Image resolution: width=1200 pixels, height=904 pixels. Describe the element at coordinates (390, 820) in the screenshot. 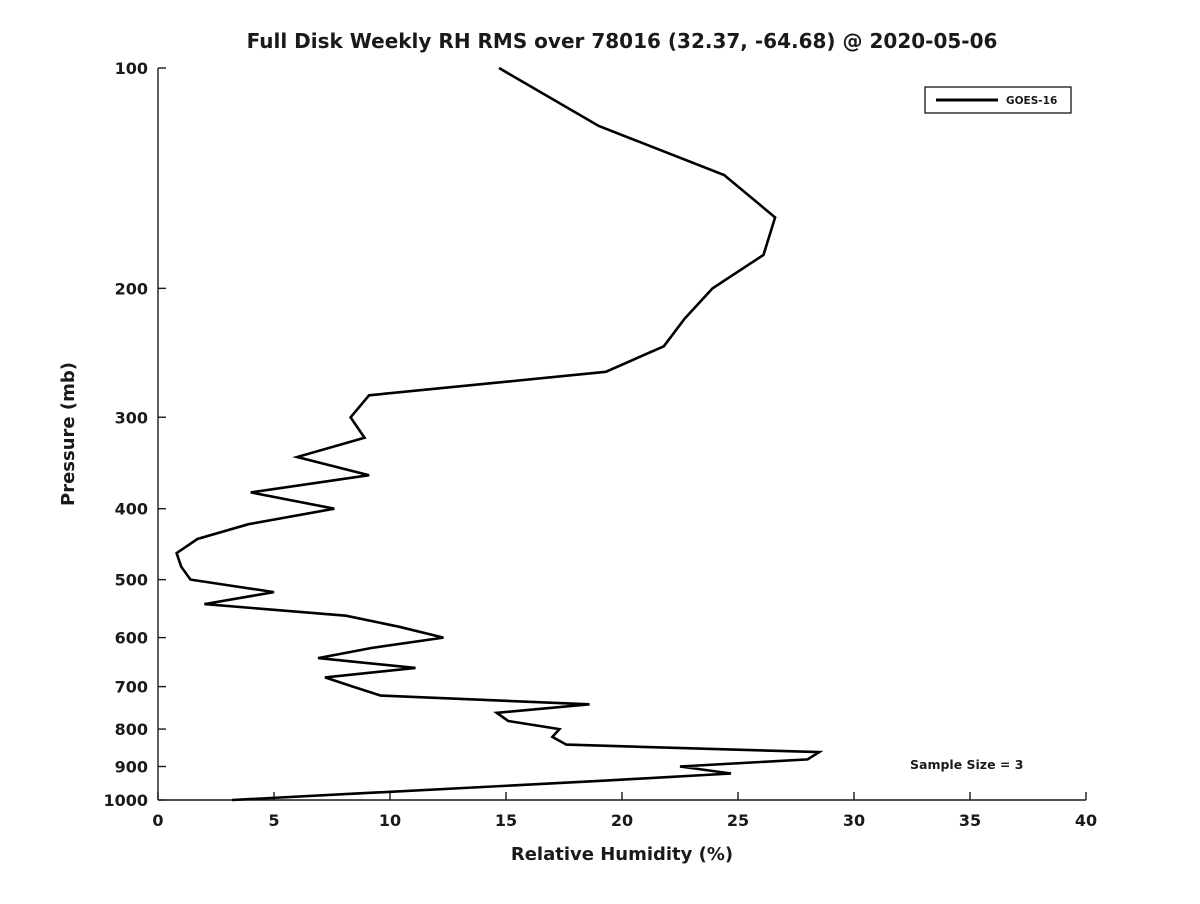

I see `x-tick-label: 10` at that location.